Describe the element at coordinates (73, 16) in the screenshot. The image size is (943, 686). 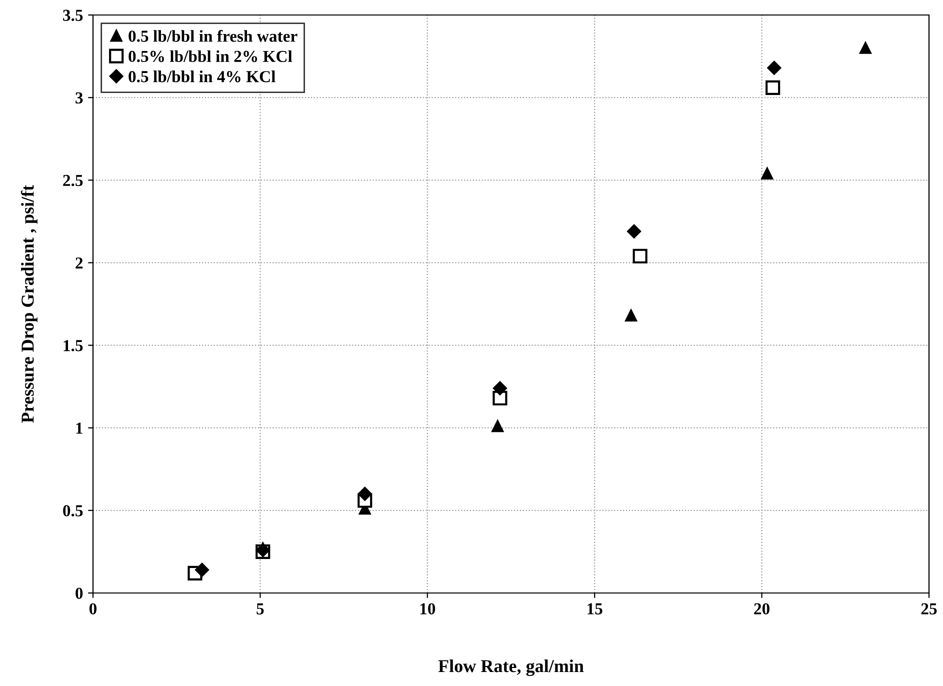
I see `y-tick-label: 3.5` at that location.